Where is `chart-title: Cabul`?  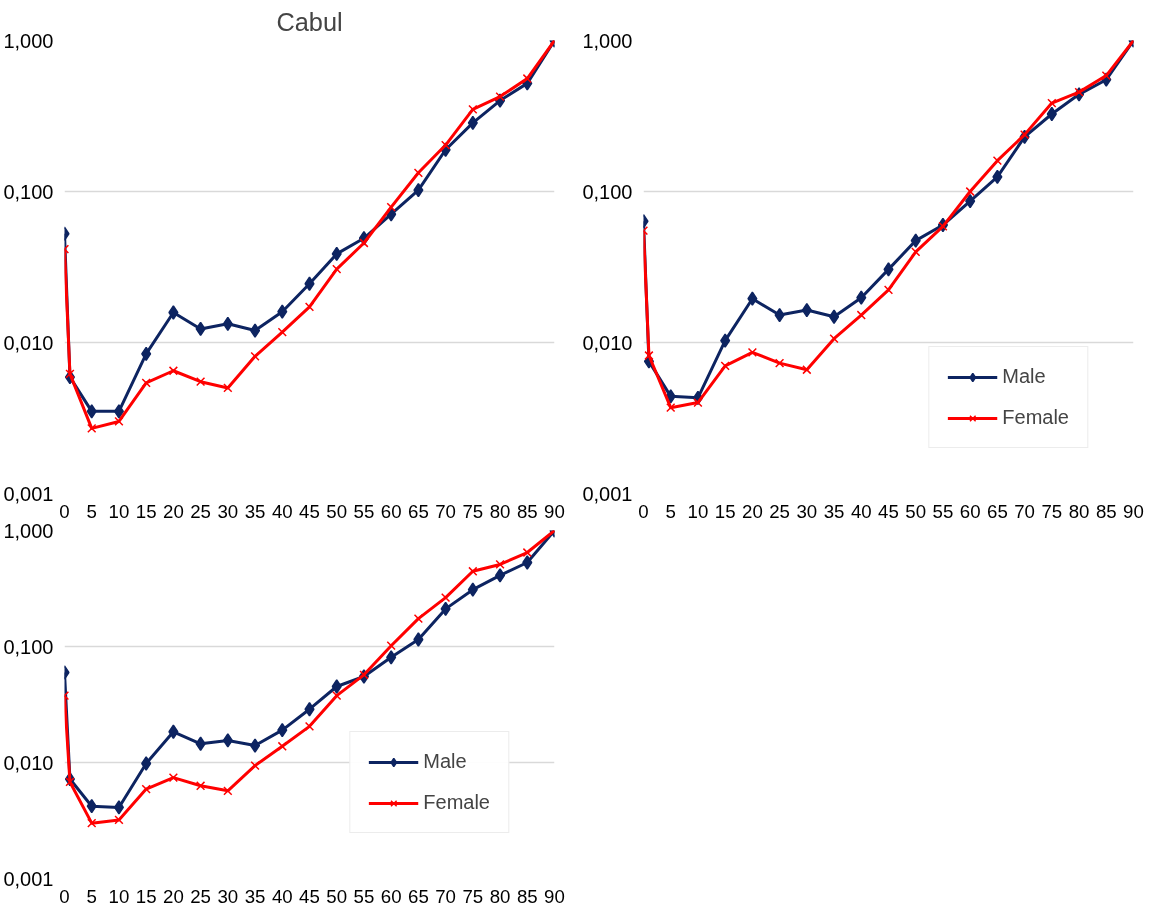
chart-title: Cabul is located at coordinates (309, 21).